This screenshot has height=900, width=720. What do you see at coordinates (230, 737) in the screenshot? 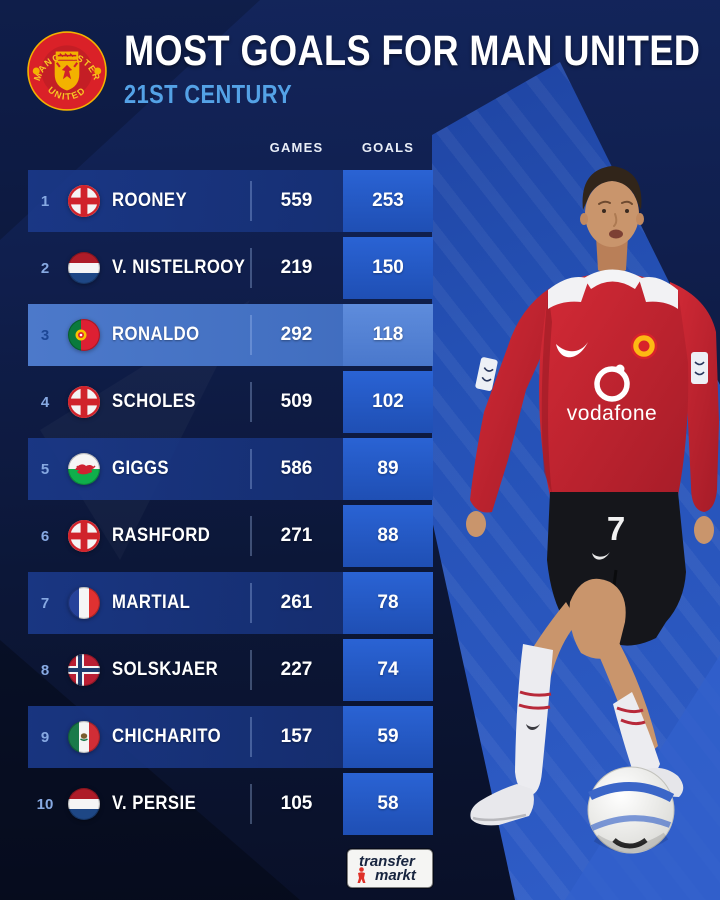
I see `table-row-chicharito: 9 CHICHARITO 157 59` at bounding box center [230, 737].